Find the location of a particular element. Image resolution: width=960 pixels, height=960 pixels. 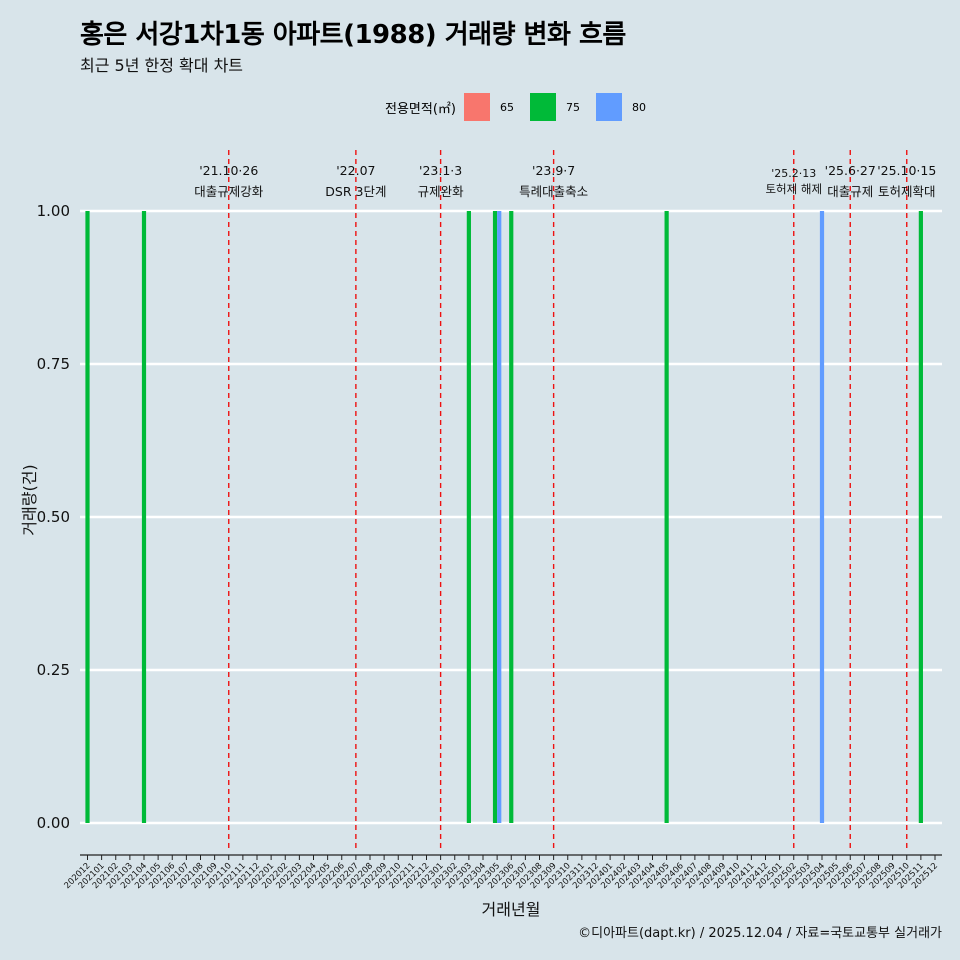

event-label-202301: 규제완화 is located at coordinates (441, 191).